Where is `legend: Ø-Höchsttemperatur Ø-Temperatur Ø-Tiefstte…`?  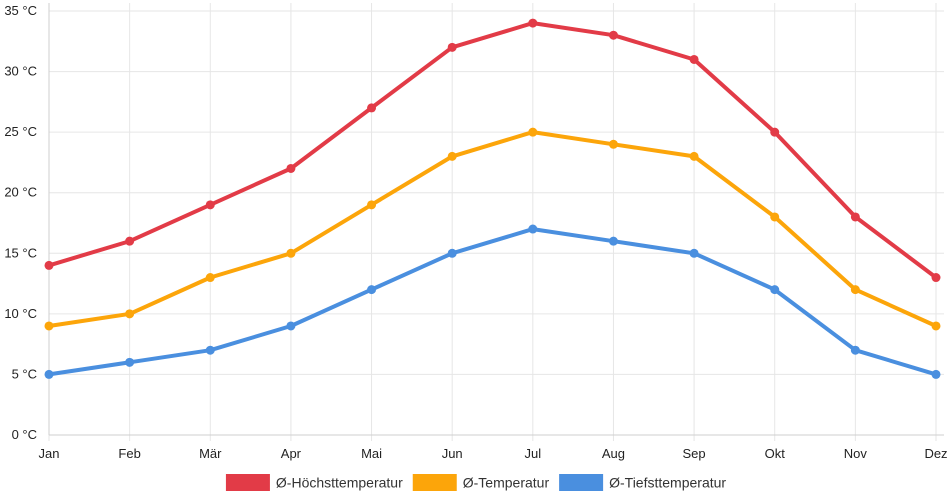 legend: Ø-Höchsttemperatur Ø-Temperatur Ø-Tiefstte… is located at coordinates (475, 482).